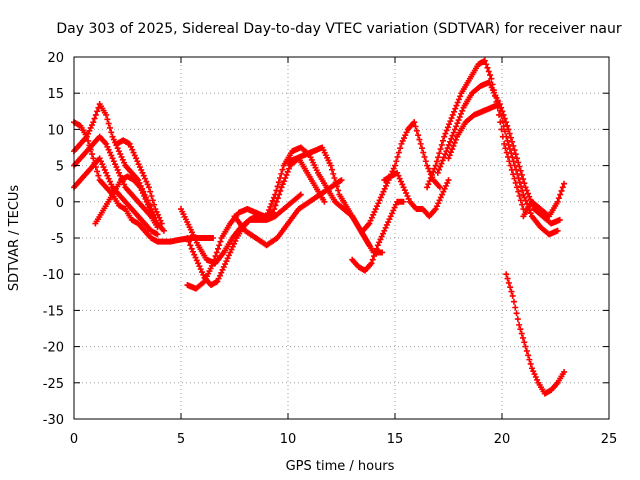 The height and width of the screenshot is (480, 640). What do you see at coordinates (181, 439) in the screenshot?
I see `x-tick-label: 5` at bounding box center [181, 439].